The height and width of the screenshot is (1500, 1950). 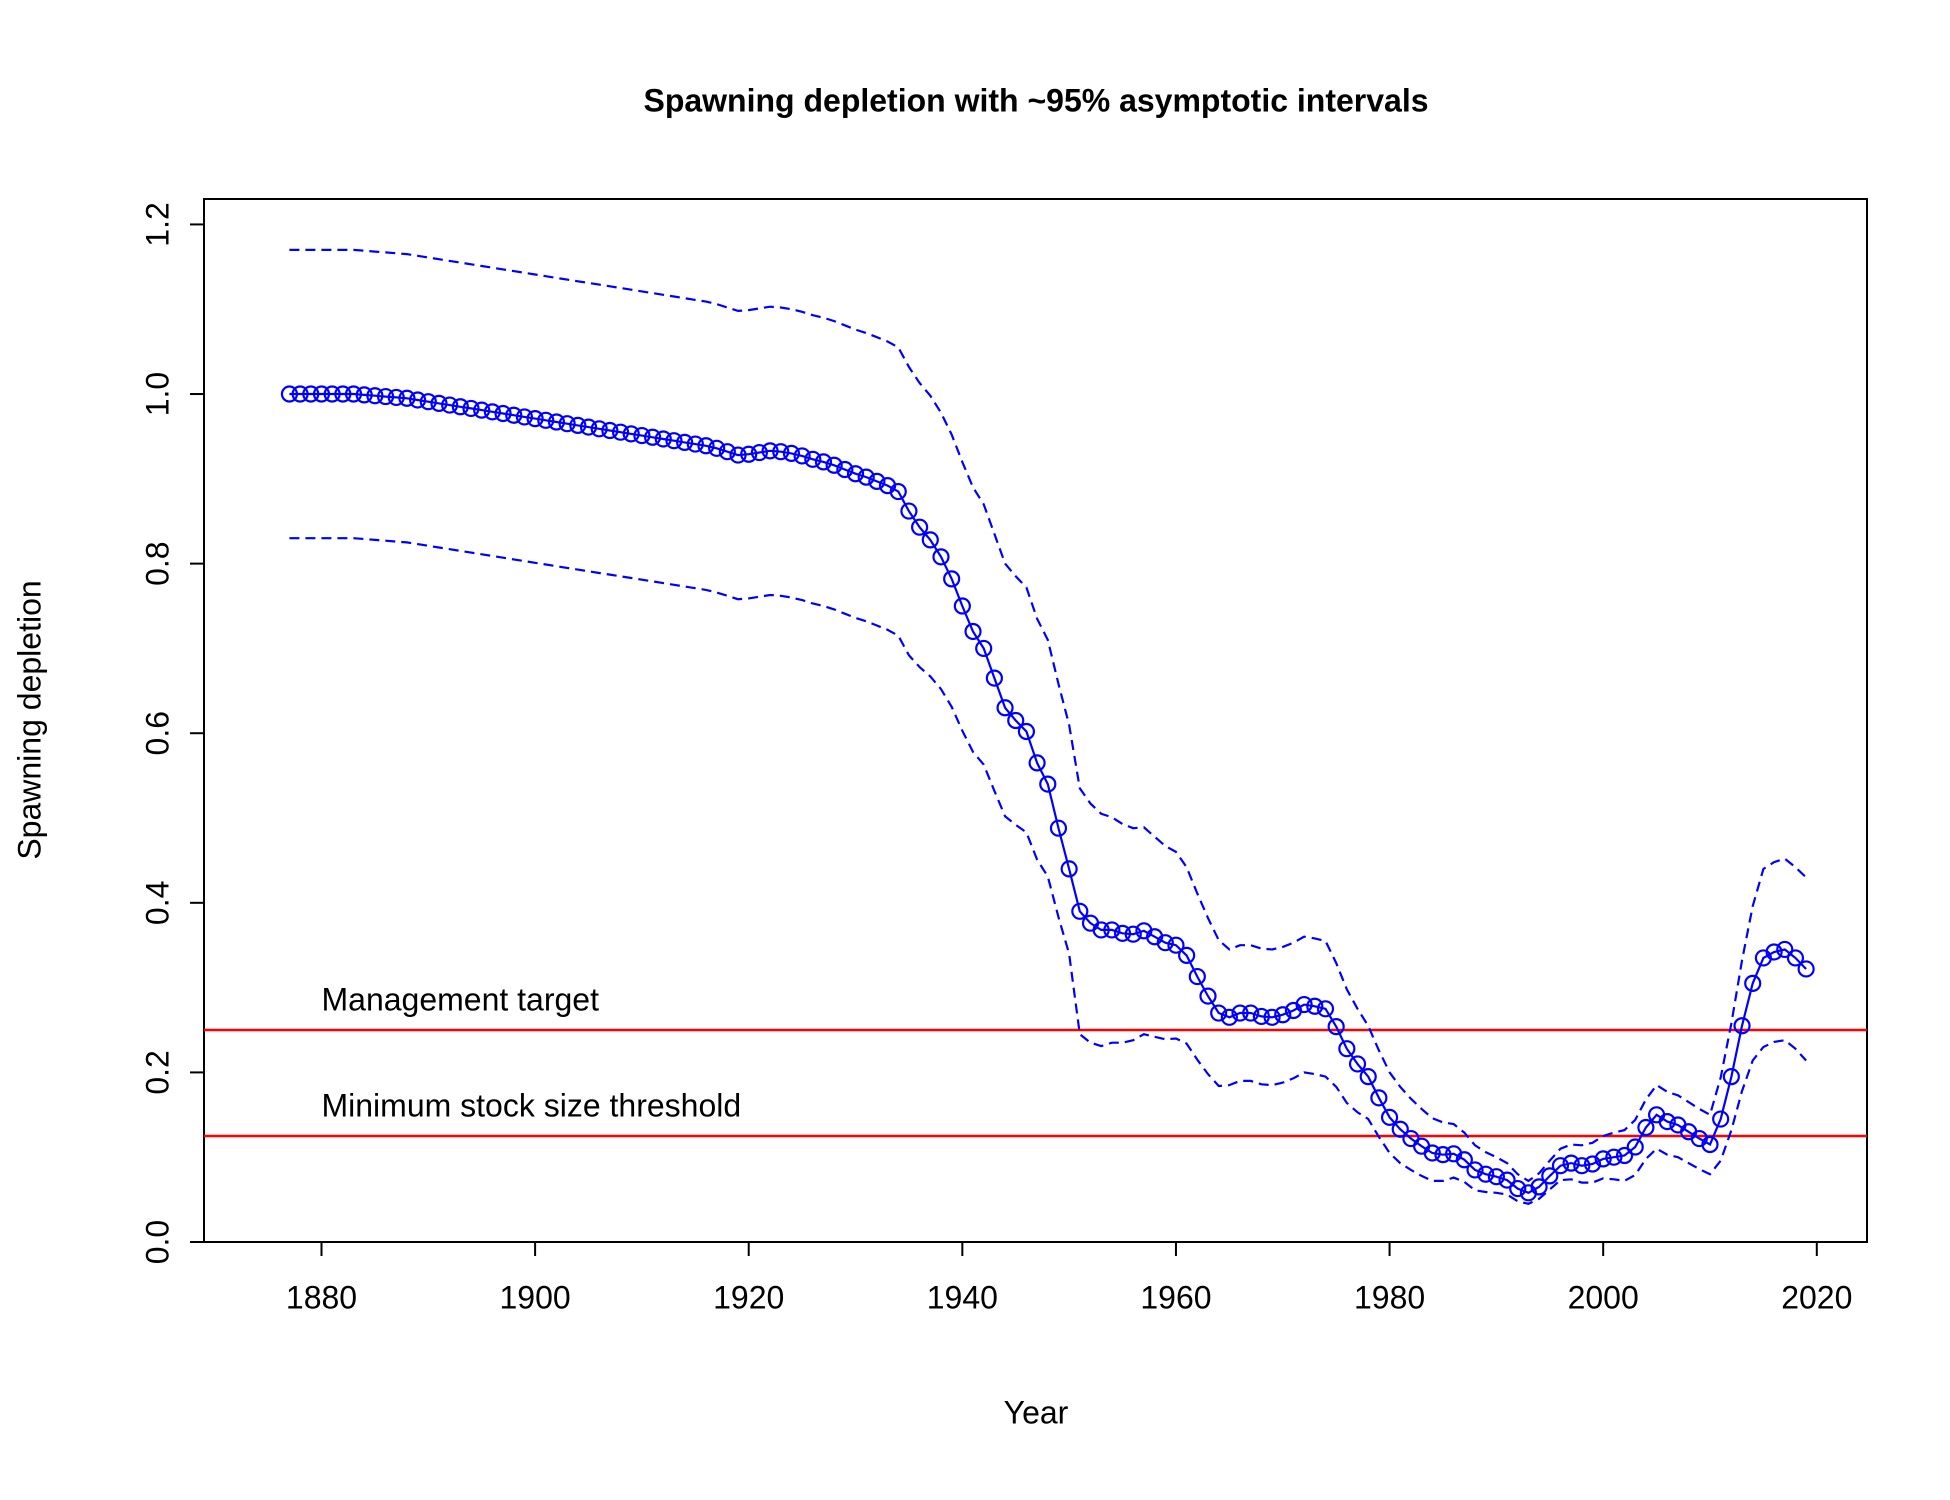 What do you see at coordinates (157, 394) in the screenshot?
I see `y-tick-label: 1.0` at bounding box center [157, 394].